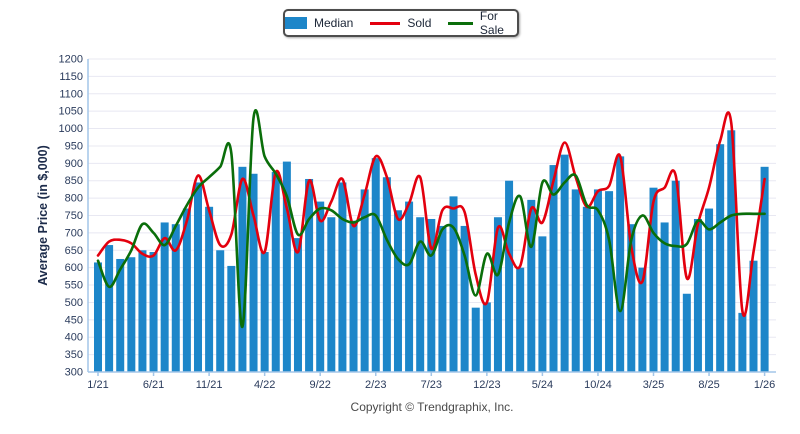 This screenshot has height=434, width=800. What do you see at coordinates (74, 164) in the screenshot?
I see `y-tick-label: 900` at bounding box center [74, 164].